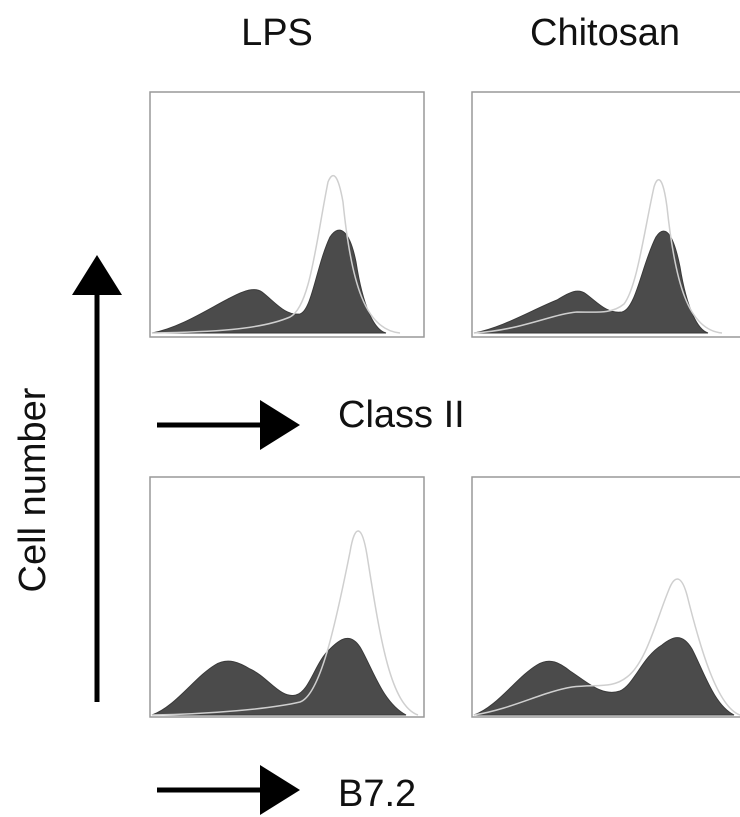 The width and height of the screenshot is (740, 817). I want to click on column-label: Chitosan, so click(605, 33).